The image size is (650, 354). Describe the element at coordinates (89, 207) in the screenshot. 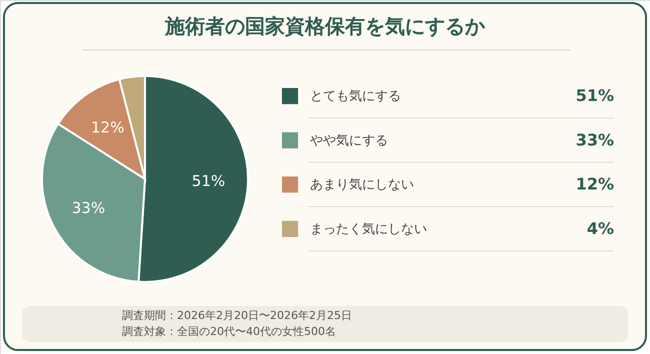

I see `data-label: 33%` at that location.